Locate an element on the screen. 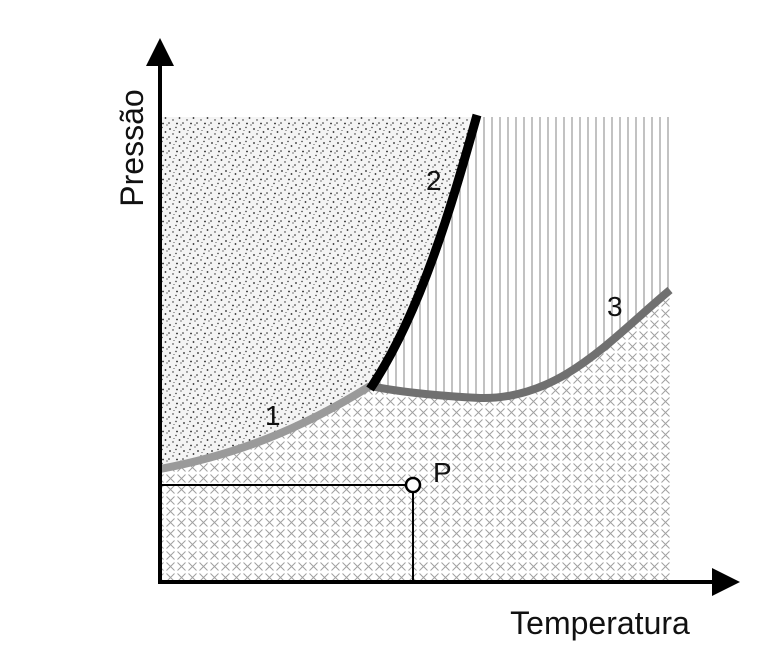 The width and height of the screenshot is (780, 652). curve-1-label: 1 is located at coordinates (273, 415).